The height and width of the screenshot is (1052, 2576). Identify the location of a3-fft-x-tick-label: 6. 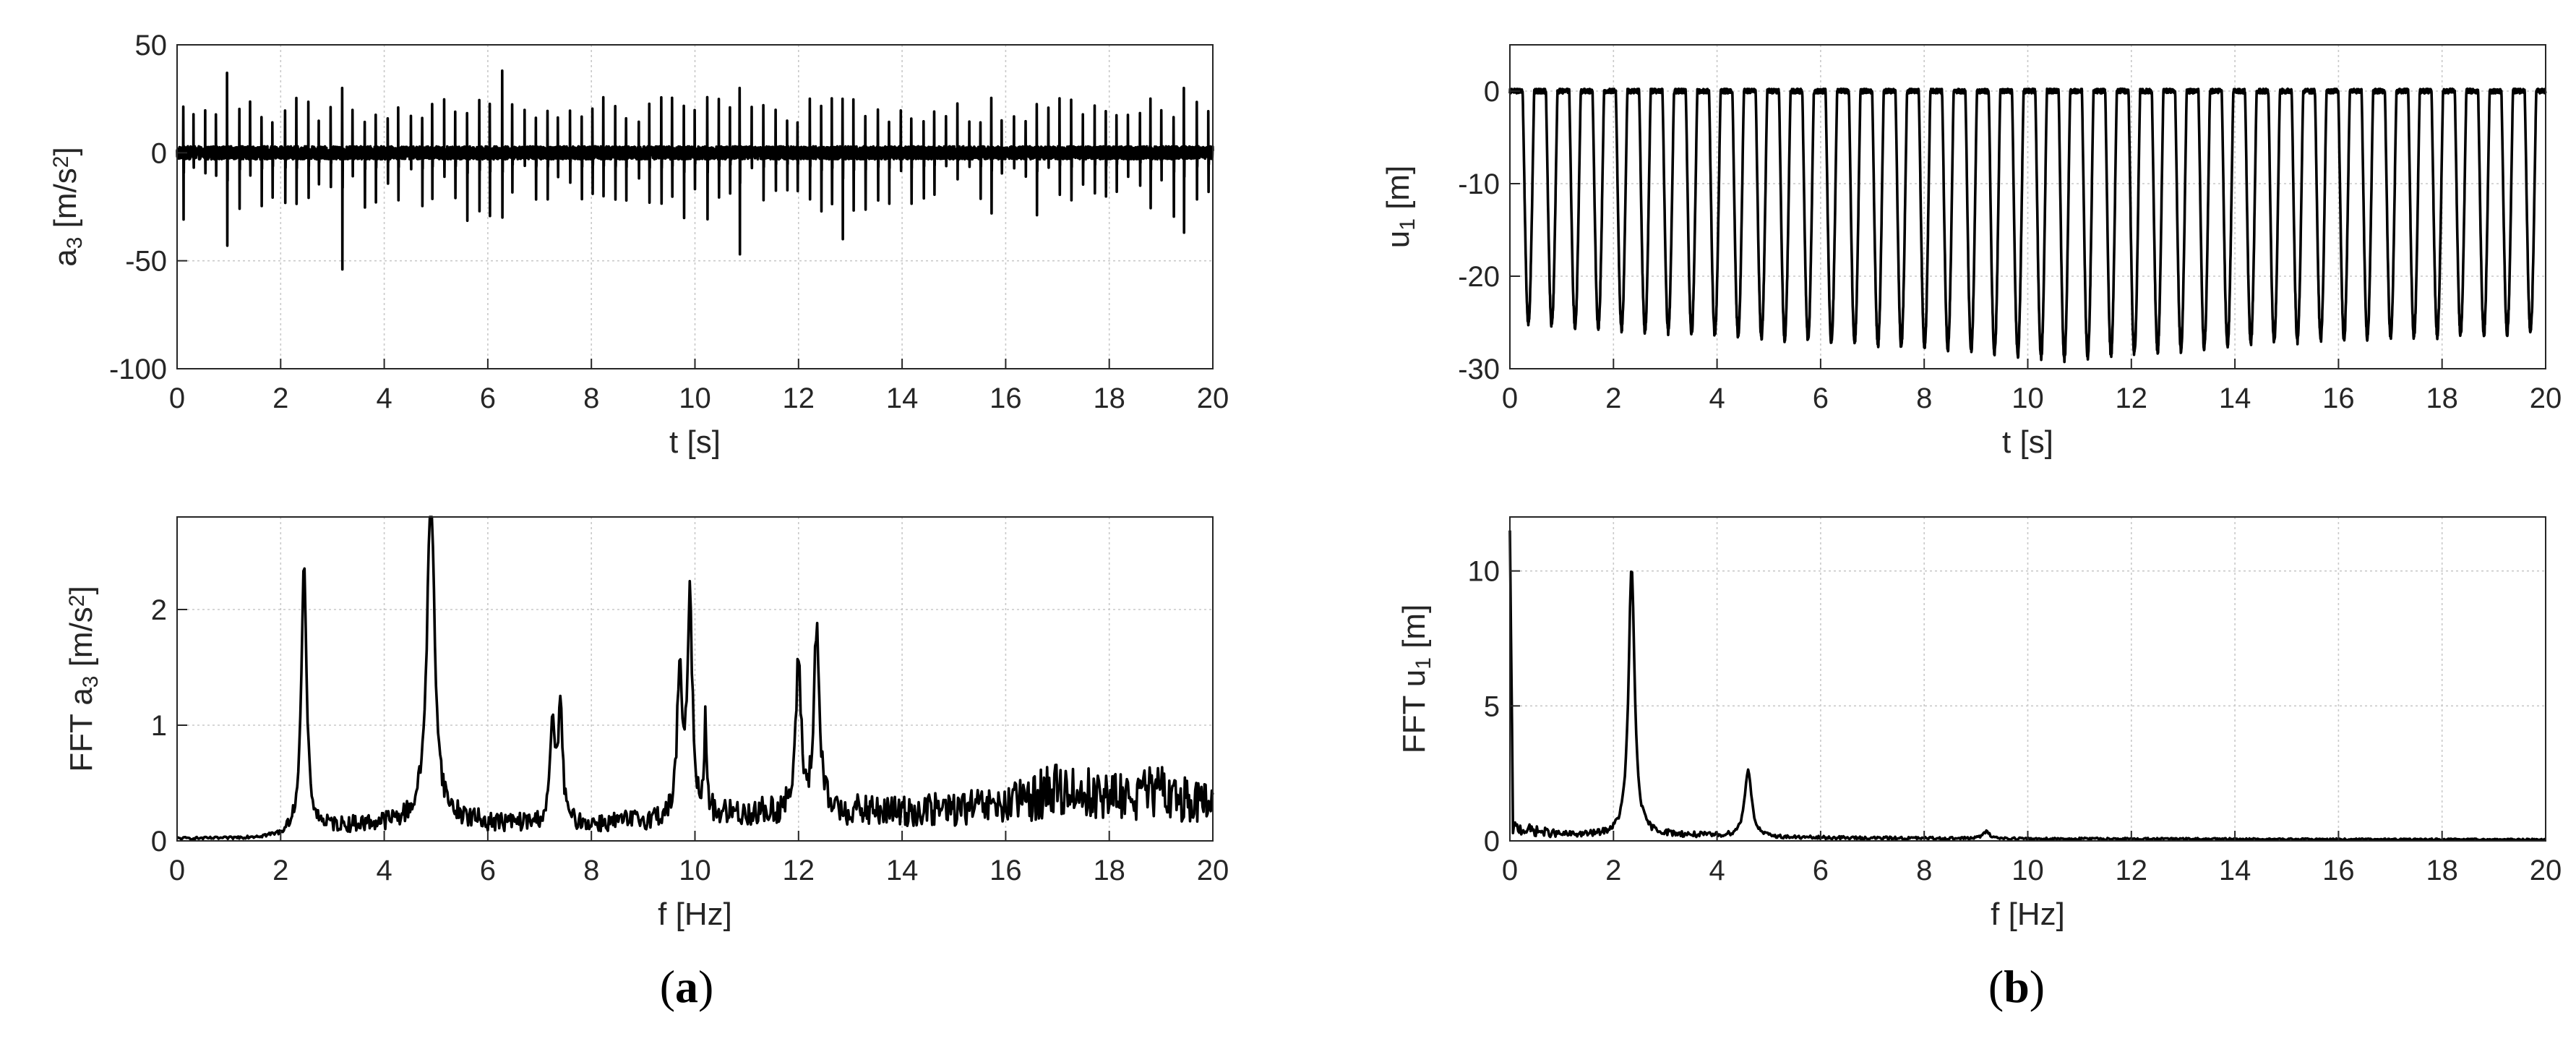
(488, 870).